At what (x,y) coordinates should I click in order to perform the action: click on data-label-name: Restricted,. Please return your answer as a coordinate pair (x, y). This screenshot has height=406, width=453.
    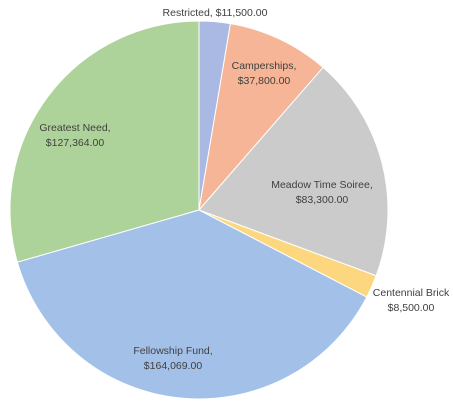
    Looking at the image, I should click on (189, 13).